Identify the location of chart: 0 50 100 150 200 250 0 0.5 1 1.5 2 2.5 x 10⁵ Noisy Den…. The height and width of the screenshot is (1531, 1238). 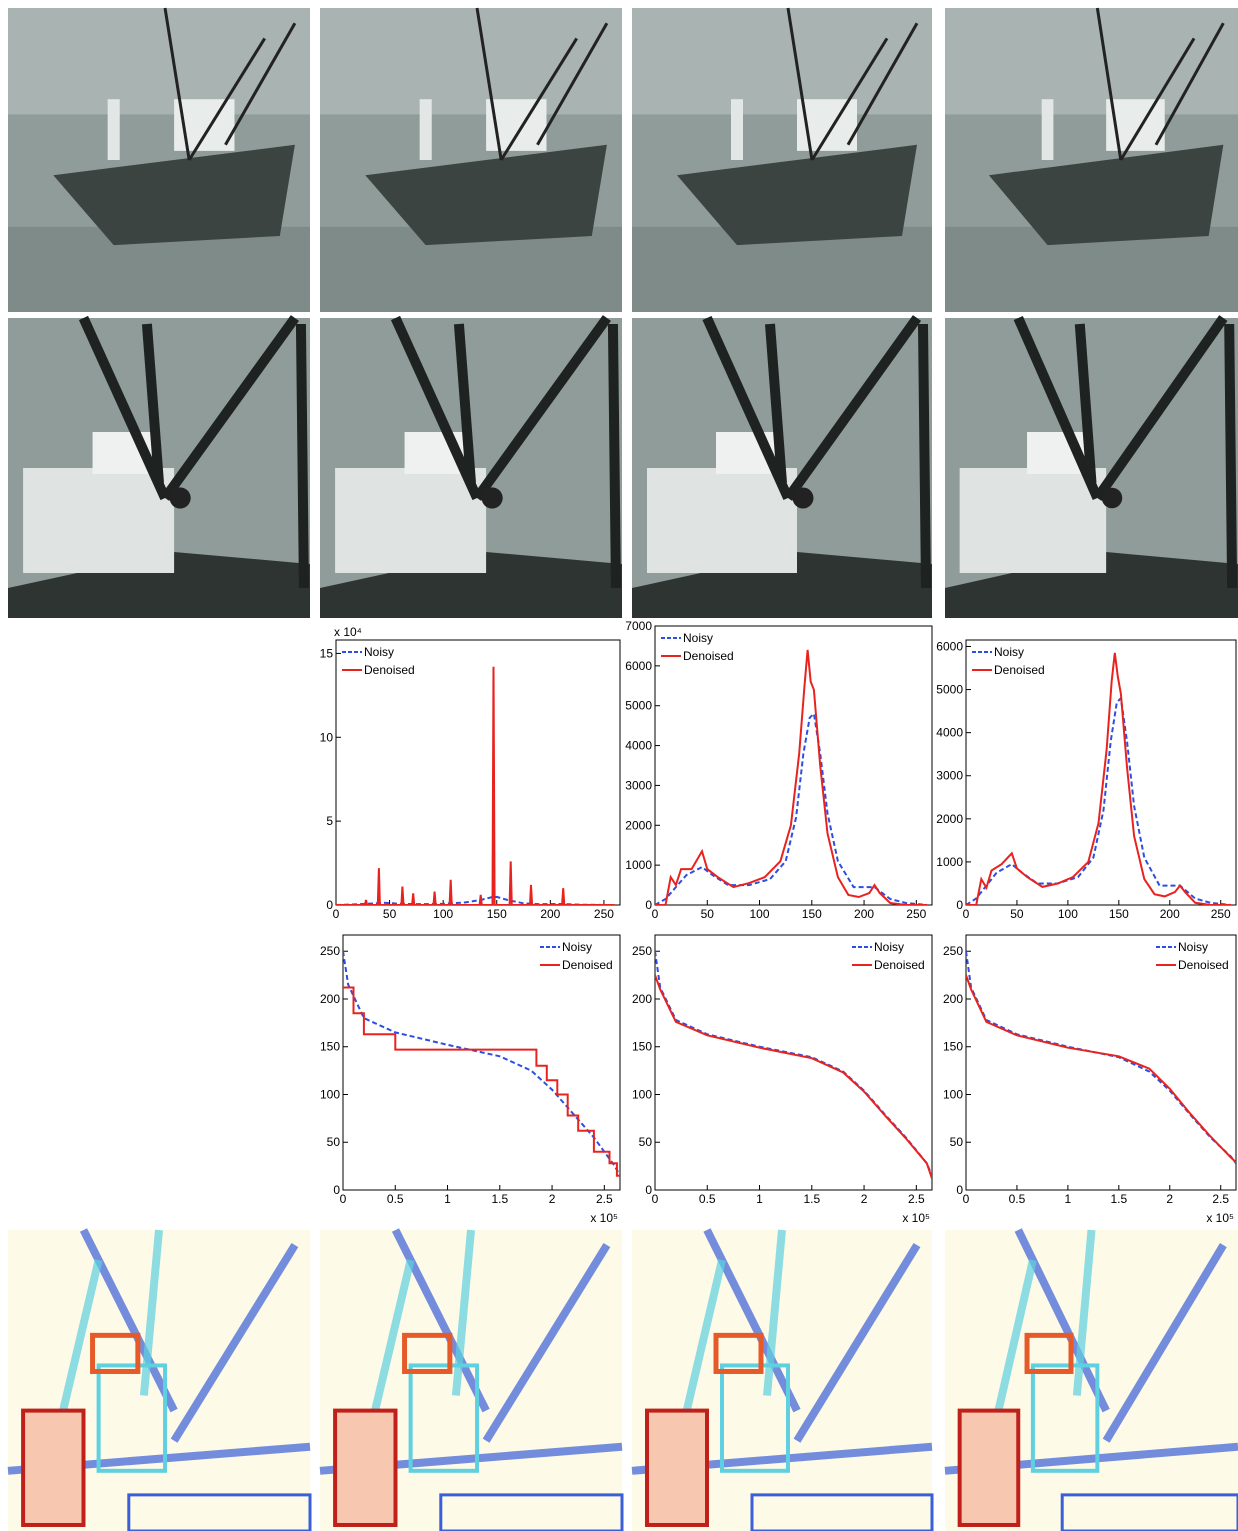
(782, 1079).